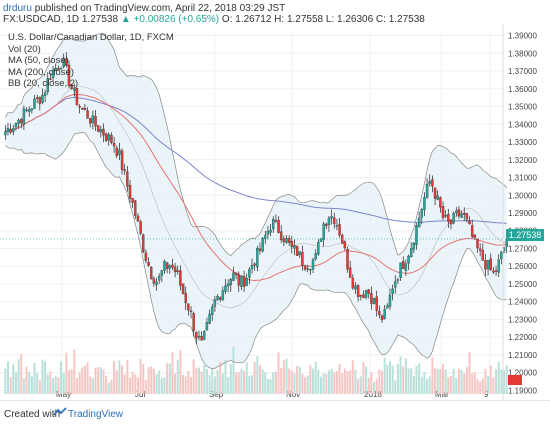  I want to click on legend-ma50: MA (50, close), so click(38, 60).